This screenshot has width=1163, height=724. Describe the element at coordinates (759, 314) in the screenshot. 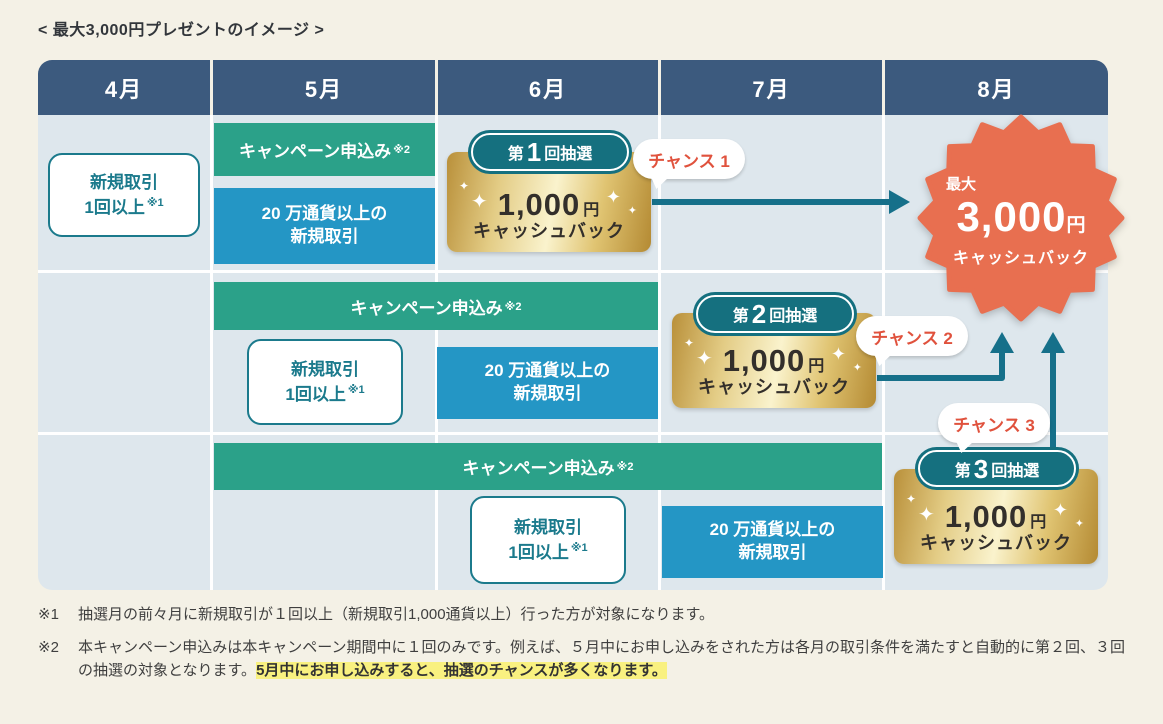

I see `pill-number: 2` at that location.